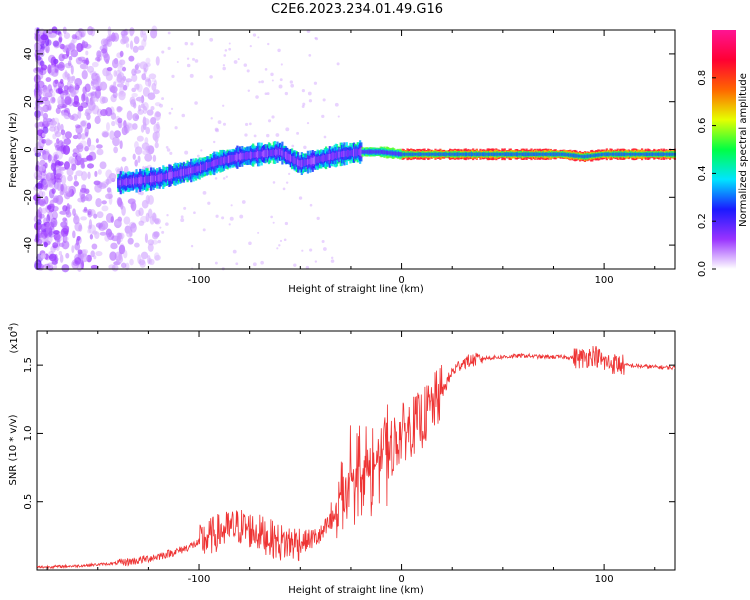  Describe the element at coordinates (13, 337) in the screenshot. I see `svg-text: (x104)` at that location.